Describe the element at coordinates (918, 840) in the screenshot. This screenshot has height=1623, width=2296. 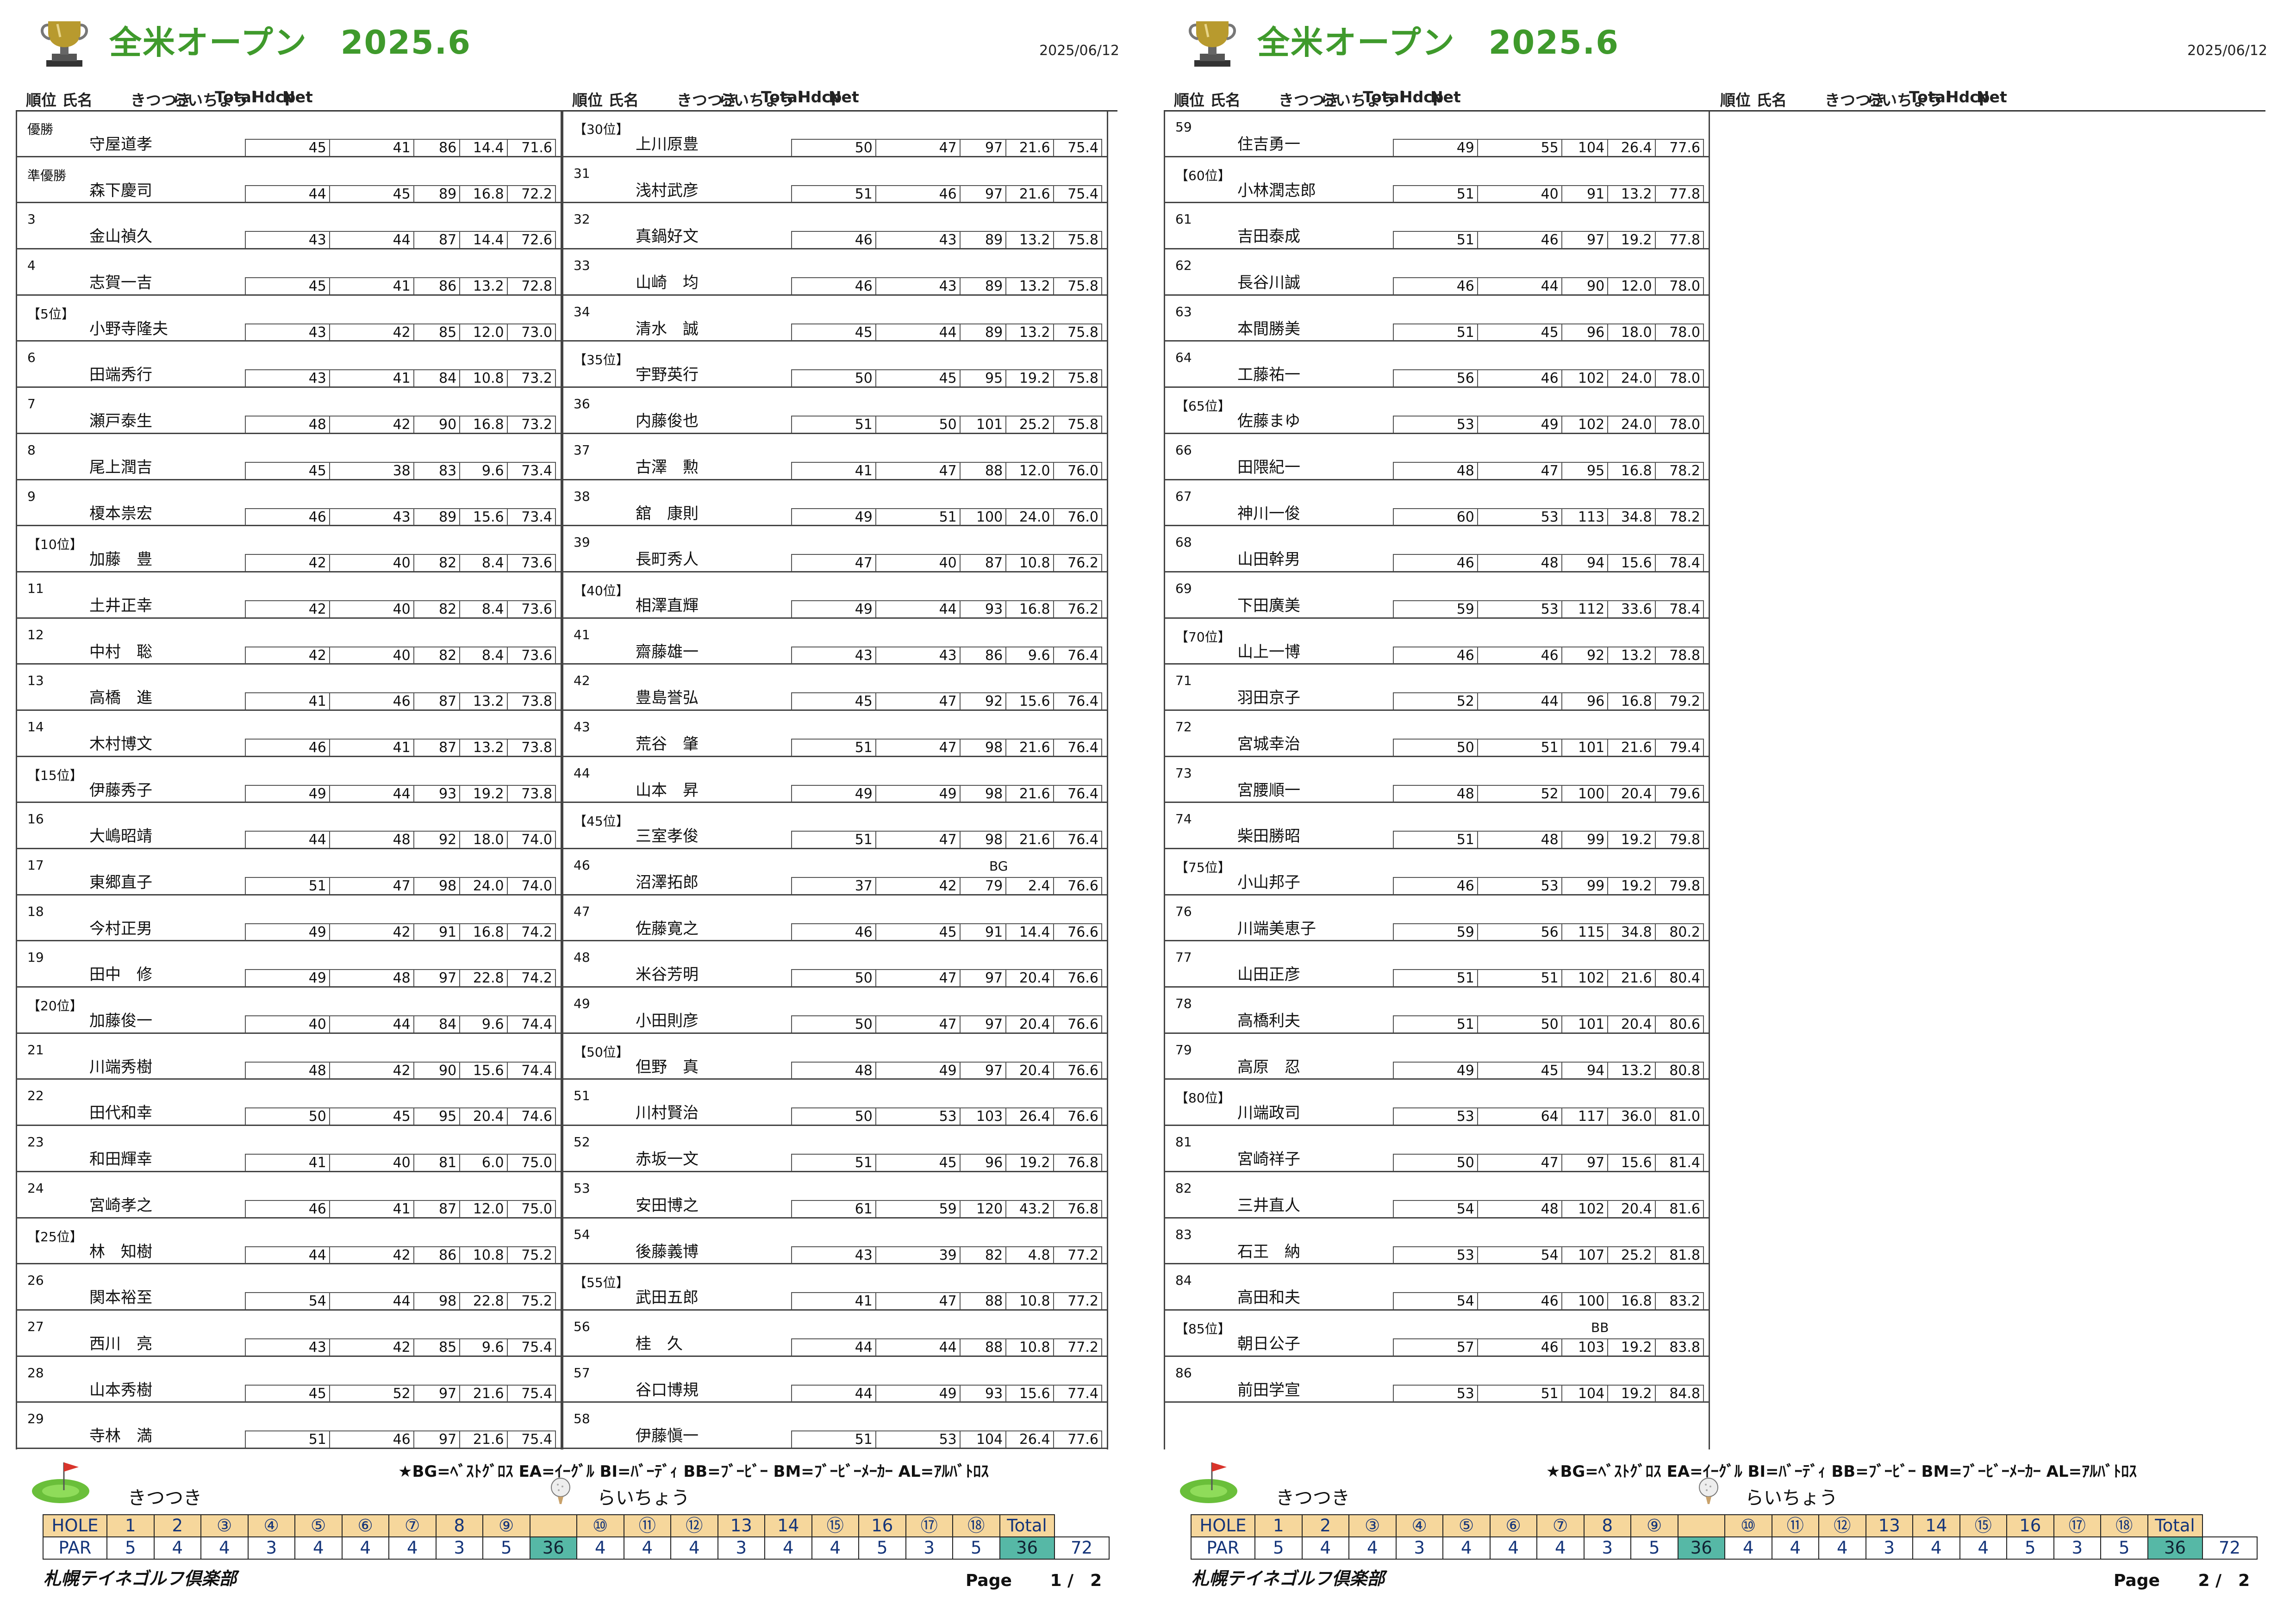
I see `in-score: 47` at that location.